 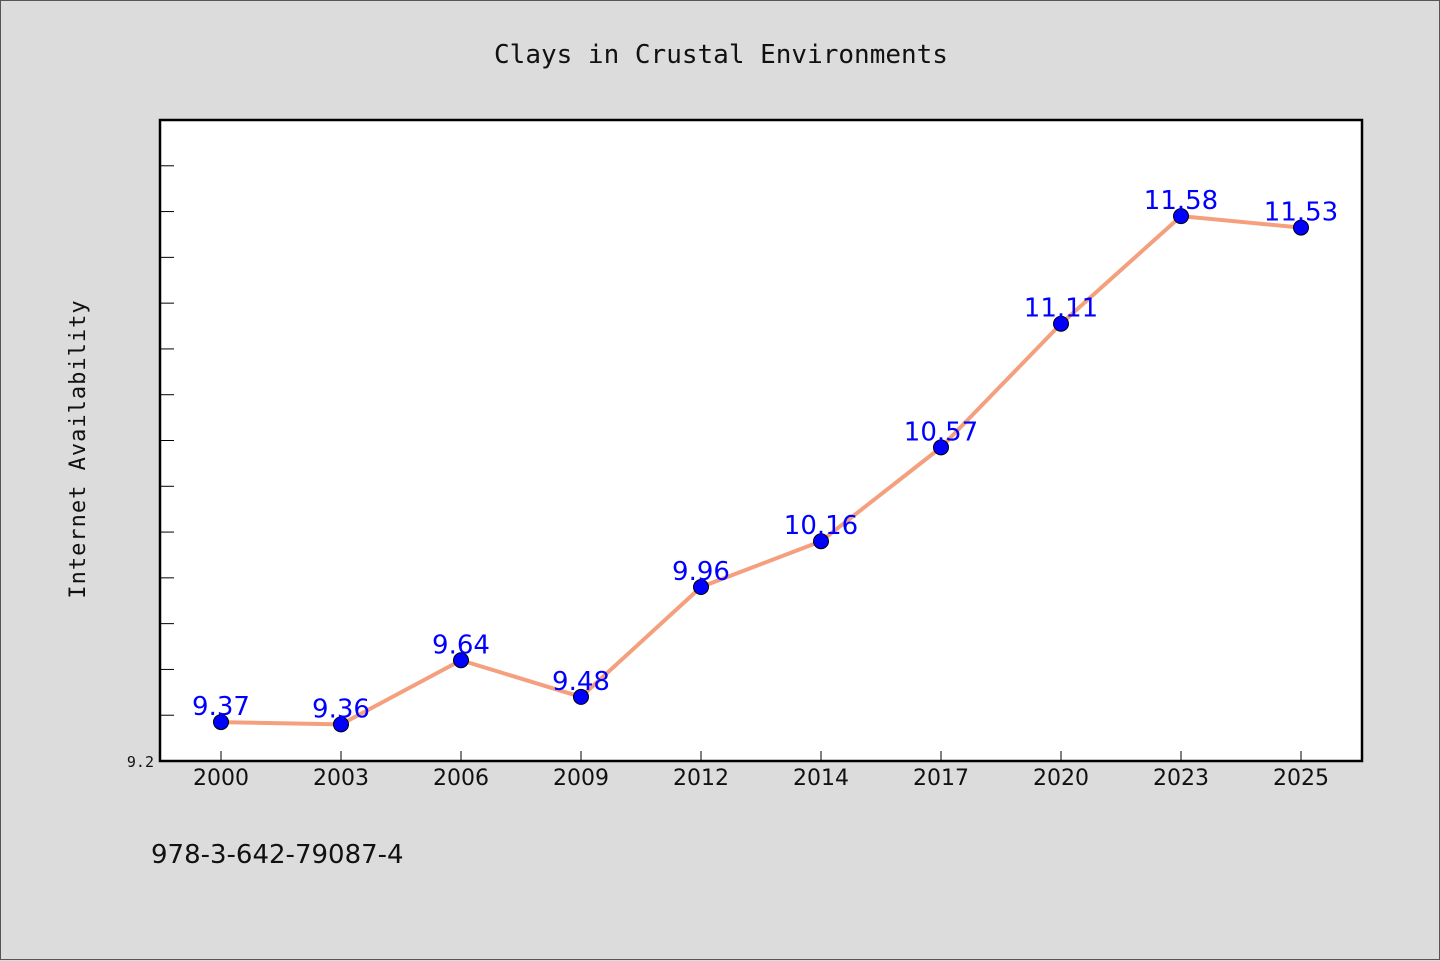 I want to click on data-point-label: 9.37, so click(x=221, y=707).